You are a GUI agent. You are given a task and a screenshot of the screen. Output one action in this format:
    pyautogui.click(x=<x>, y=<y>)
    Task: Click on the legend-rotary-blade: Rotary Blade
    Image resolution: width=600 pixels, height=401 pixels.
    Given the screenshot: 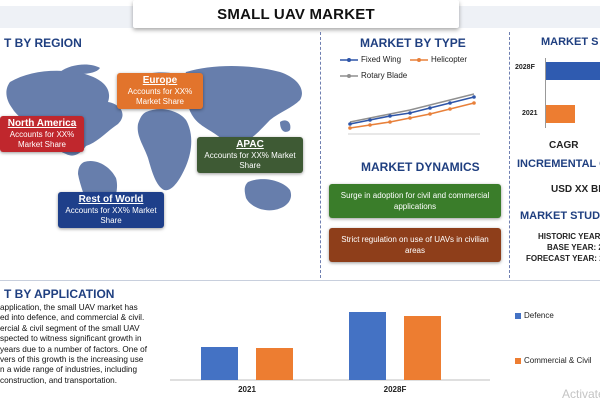 What is the action you would take?
    pyautogui.click(x=373, y=75)
    